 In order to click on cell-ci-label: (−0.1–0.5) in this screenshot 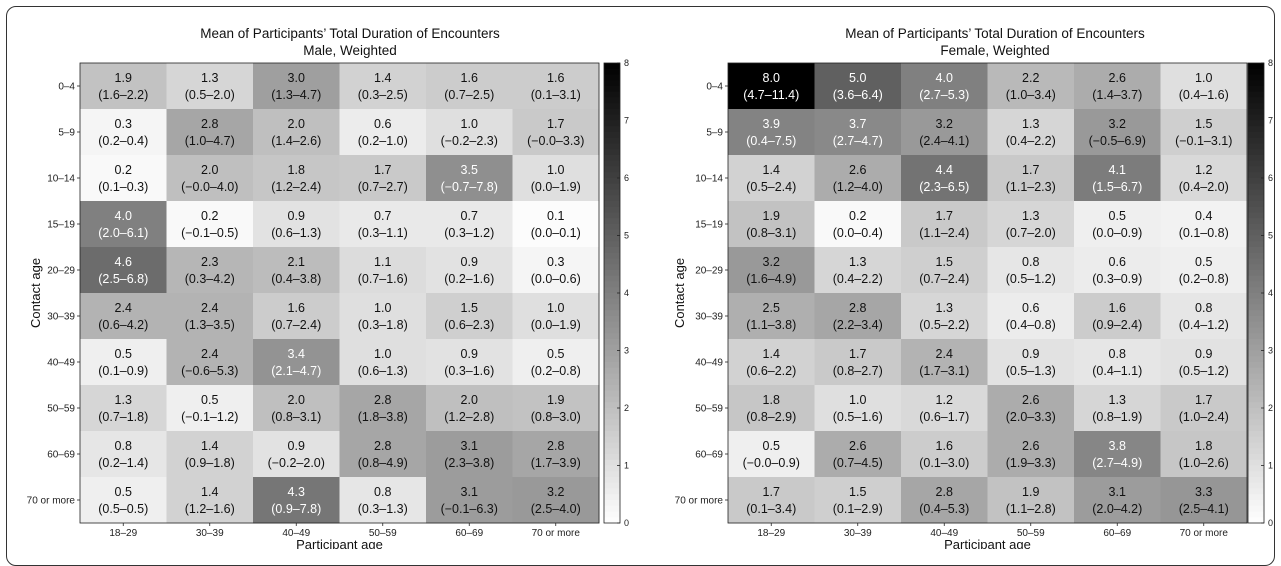, I will do `click(209, 233)`.